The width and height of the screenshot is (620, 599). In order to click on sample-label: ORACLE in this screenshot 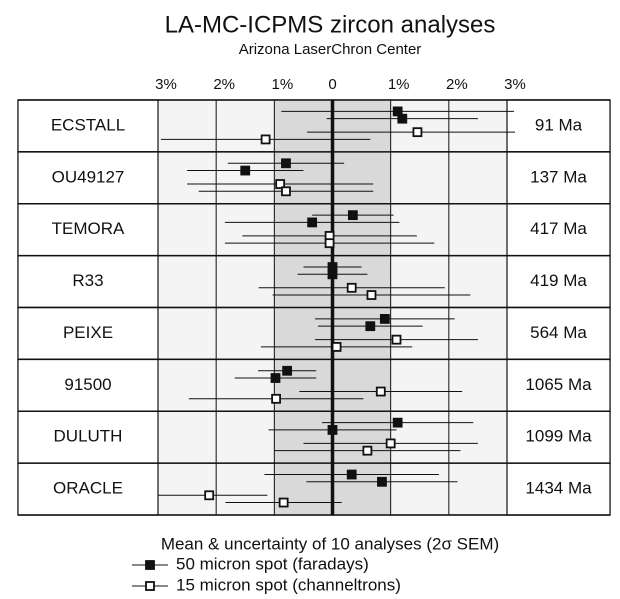, I will do `click(88, 488)`.